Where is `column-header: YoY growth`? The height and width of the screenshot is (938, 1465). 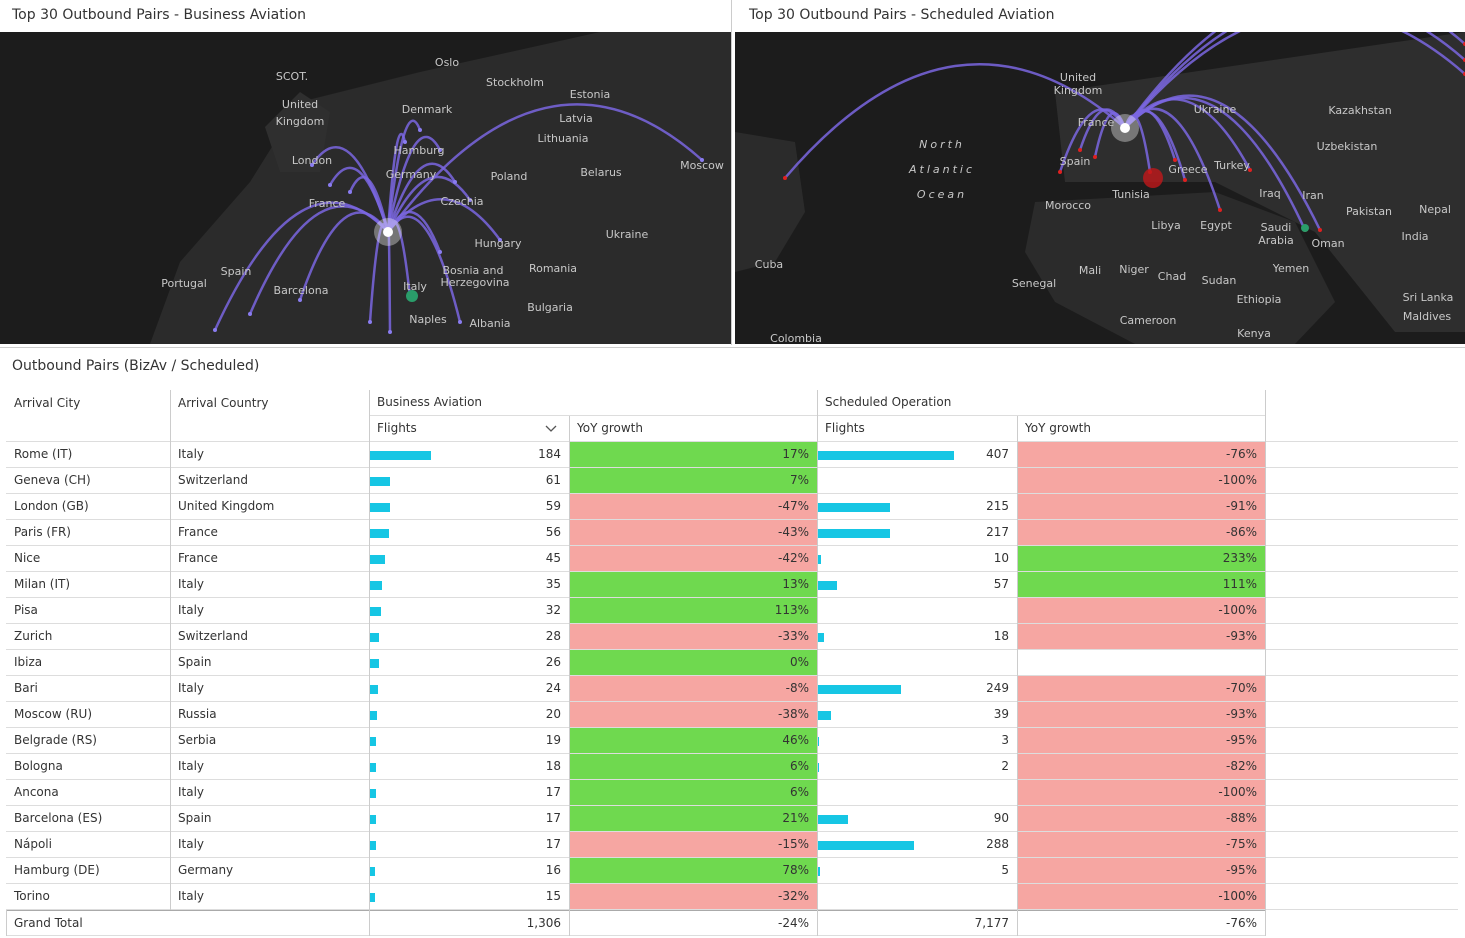
column-header: YoY growth is located at coordinates (693, 429).